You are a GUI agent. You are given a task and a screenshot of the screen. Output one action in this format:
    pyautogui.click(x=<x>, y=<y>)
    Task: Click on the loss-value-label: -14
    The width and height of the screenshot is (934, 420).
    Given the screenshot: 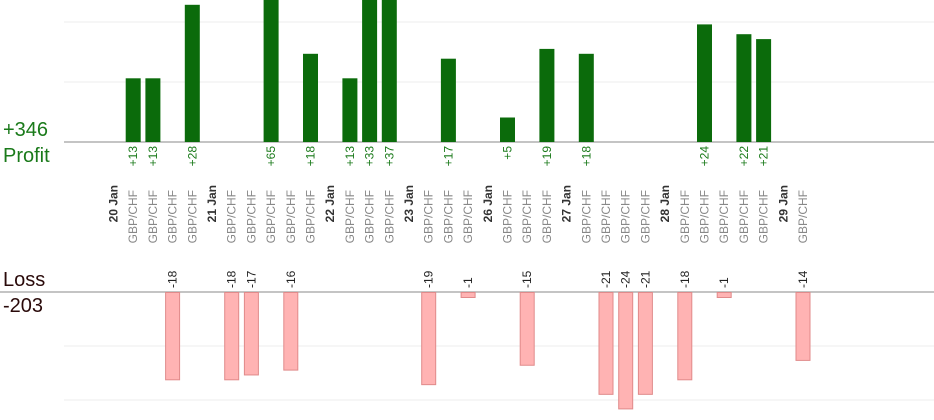 What is the action you would take?
    pyautogui.click(x=803, y=279)
    